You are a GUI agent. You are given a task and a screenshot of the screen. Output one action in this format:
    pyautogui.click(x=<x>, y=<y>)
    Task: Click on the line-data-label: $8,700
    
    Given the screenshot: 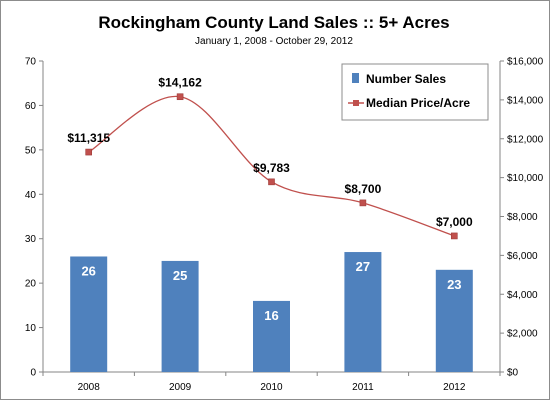 What is the action you would take?
    pyautogui.click(x=363, y=189)
    